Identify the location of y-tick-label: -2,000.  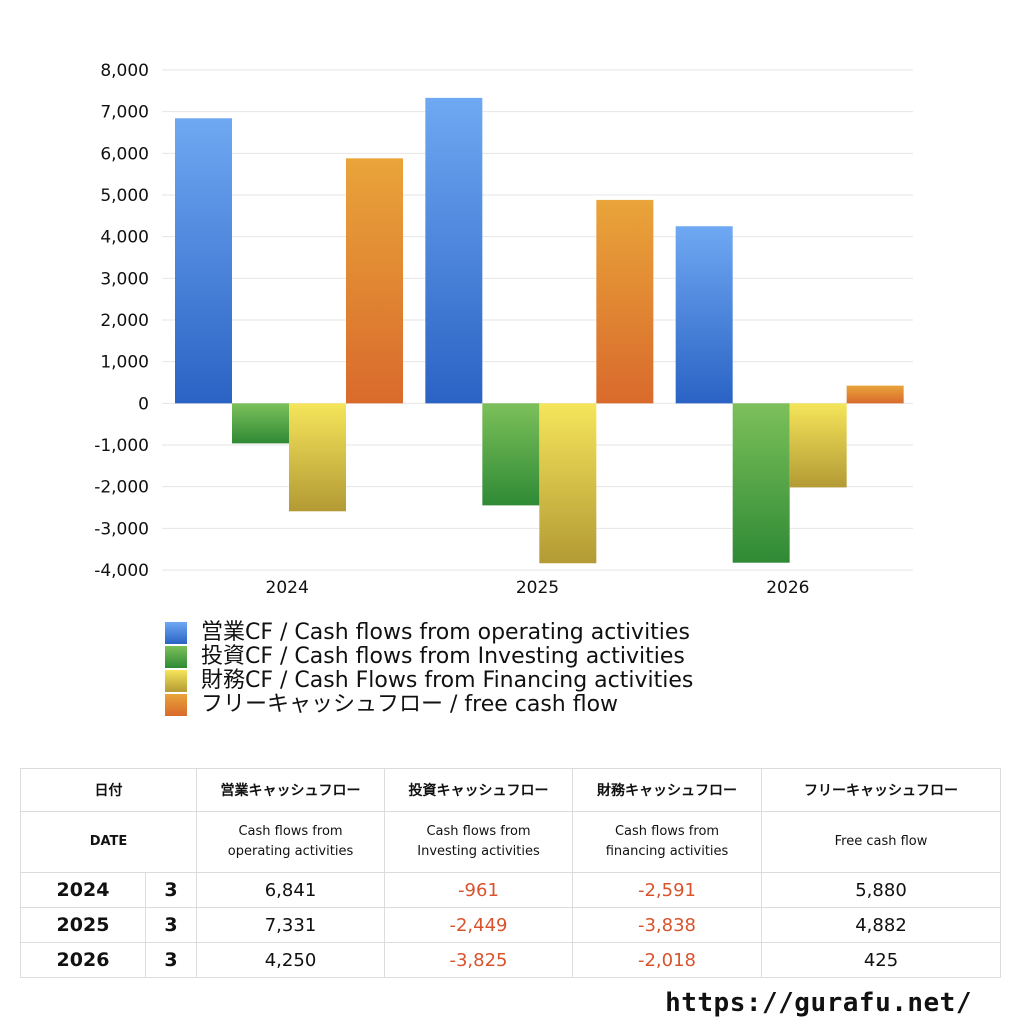
(121, 488).